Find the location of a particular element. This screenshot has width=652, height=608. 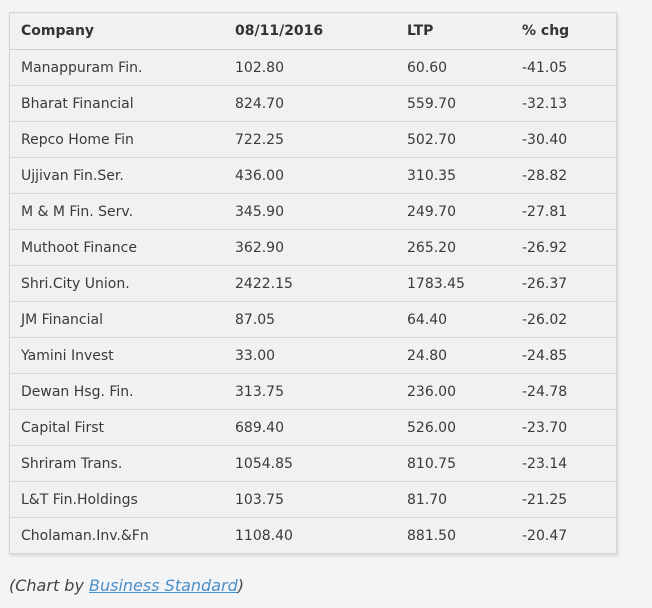

cell-pct-change: -23.14 is located at coordinates (563, 463).